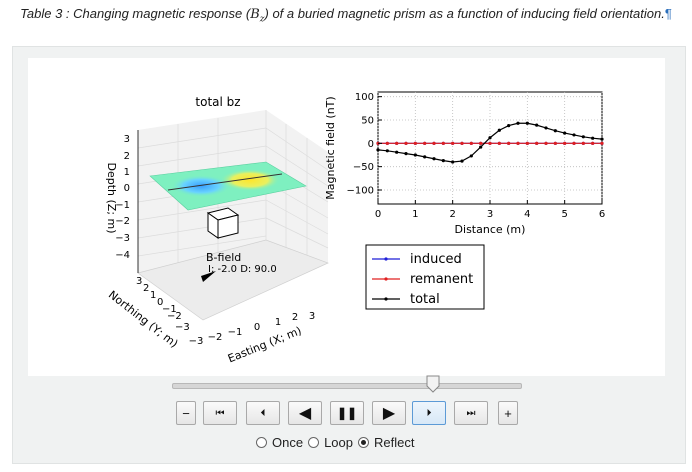 The height and width of the screenshot is (472, 692). What do you see at coordinates (330, 147) in the screenshot?
I see `chart-y-label: Magnetic field (nT)` at bounding box center [330, 147].